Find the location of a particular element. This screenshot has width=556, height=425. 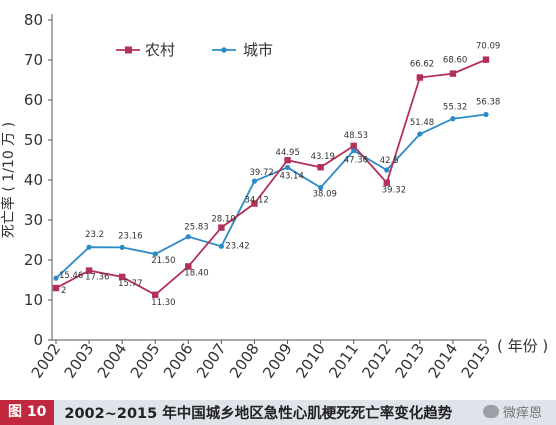

data-label-urban: 39.72 is located at coordinates (261, 173).